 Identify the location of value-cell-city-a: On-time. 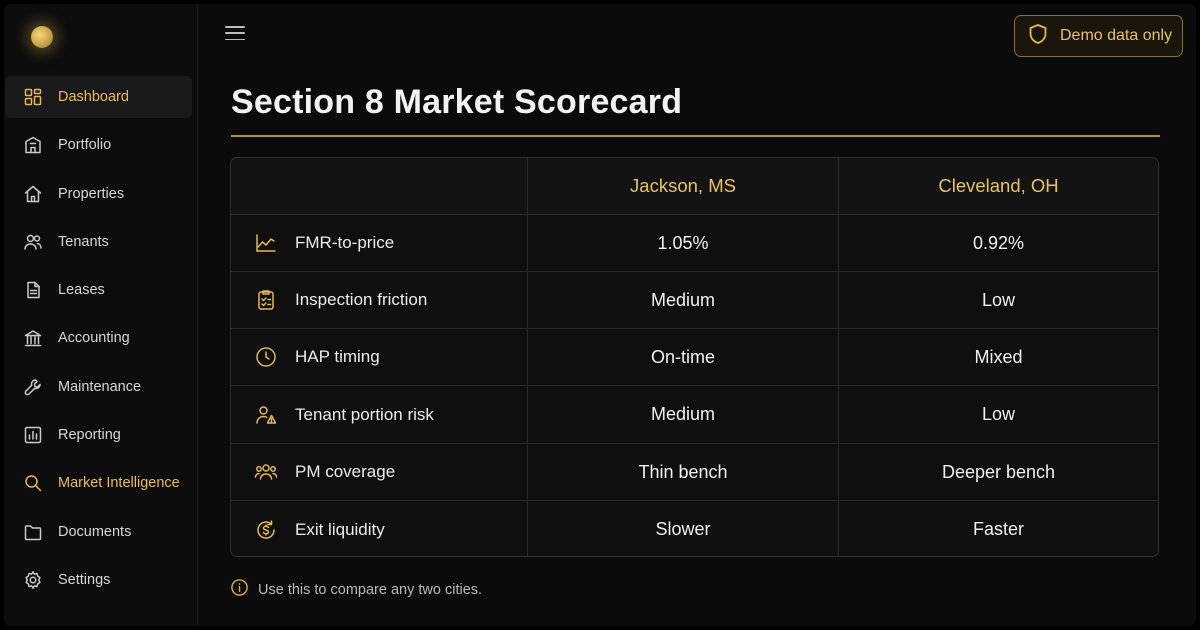
(683, 357).